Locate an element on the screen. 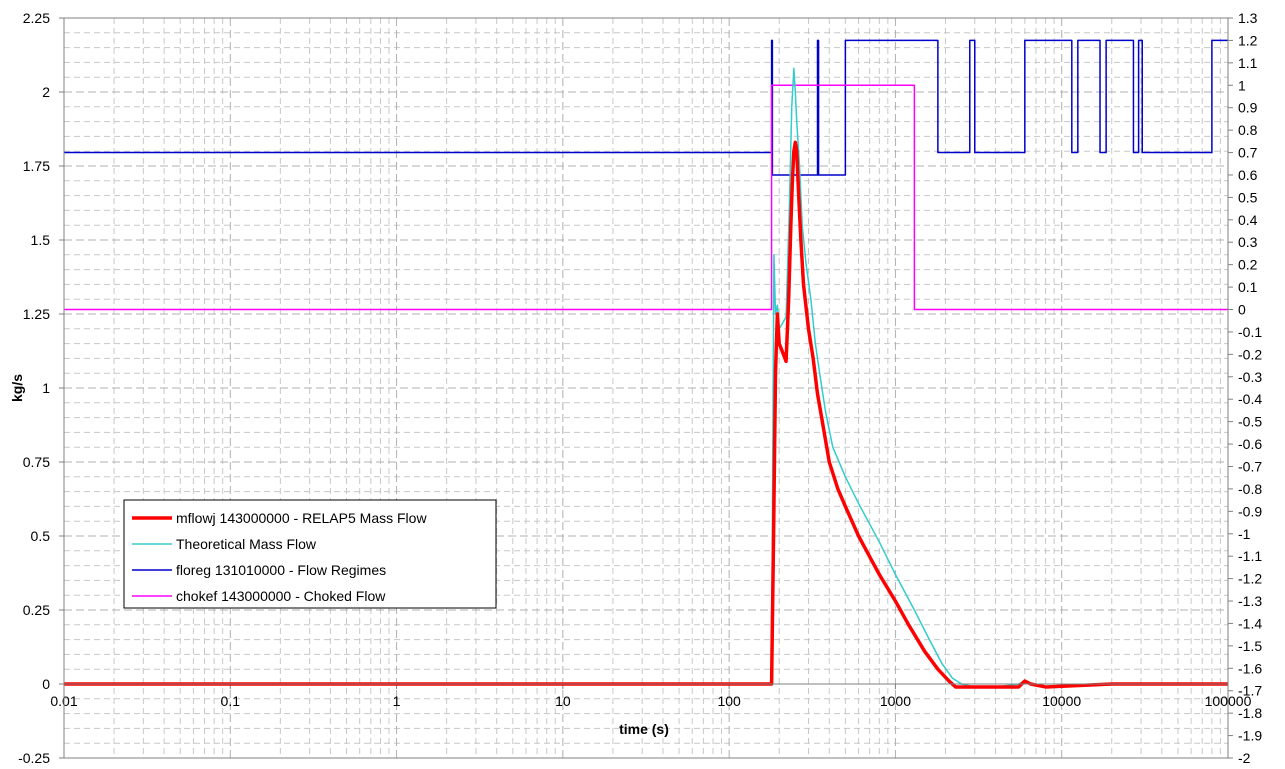 The height and width of the screenshot is (769, 1285). x-tick-label: 100 is located at coordinates (729, 701).